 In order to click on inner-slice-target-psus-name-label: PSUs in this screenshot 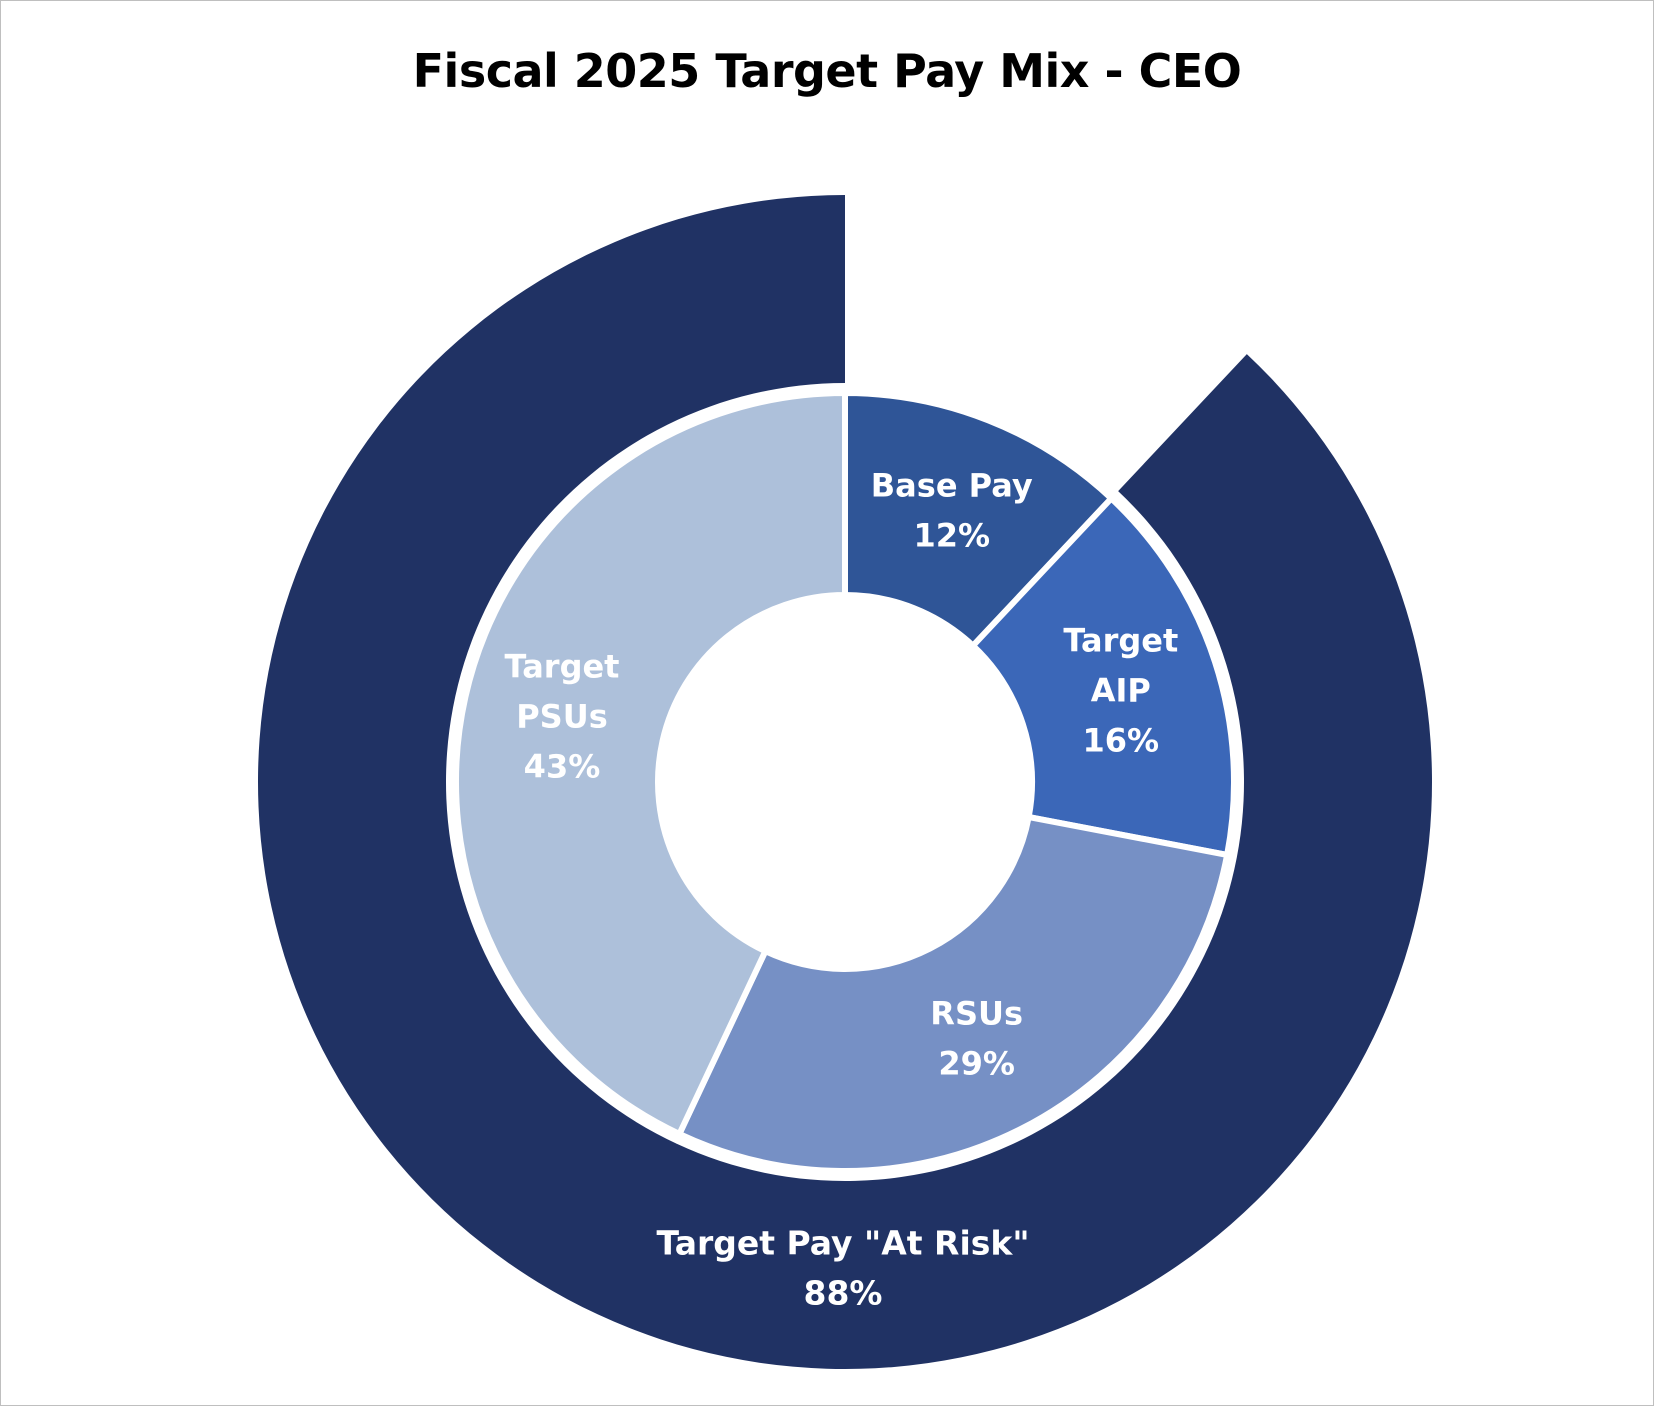, I will do `click(562, 717)`.